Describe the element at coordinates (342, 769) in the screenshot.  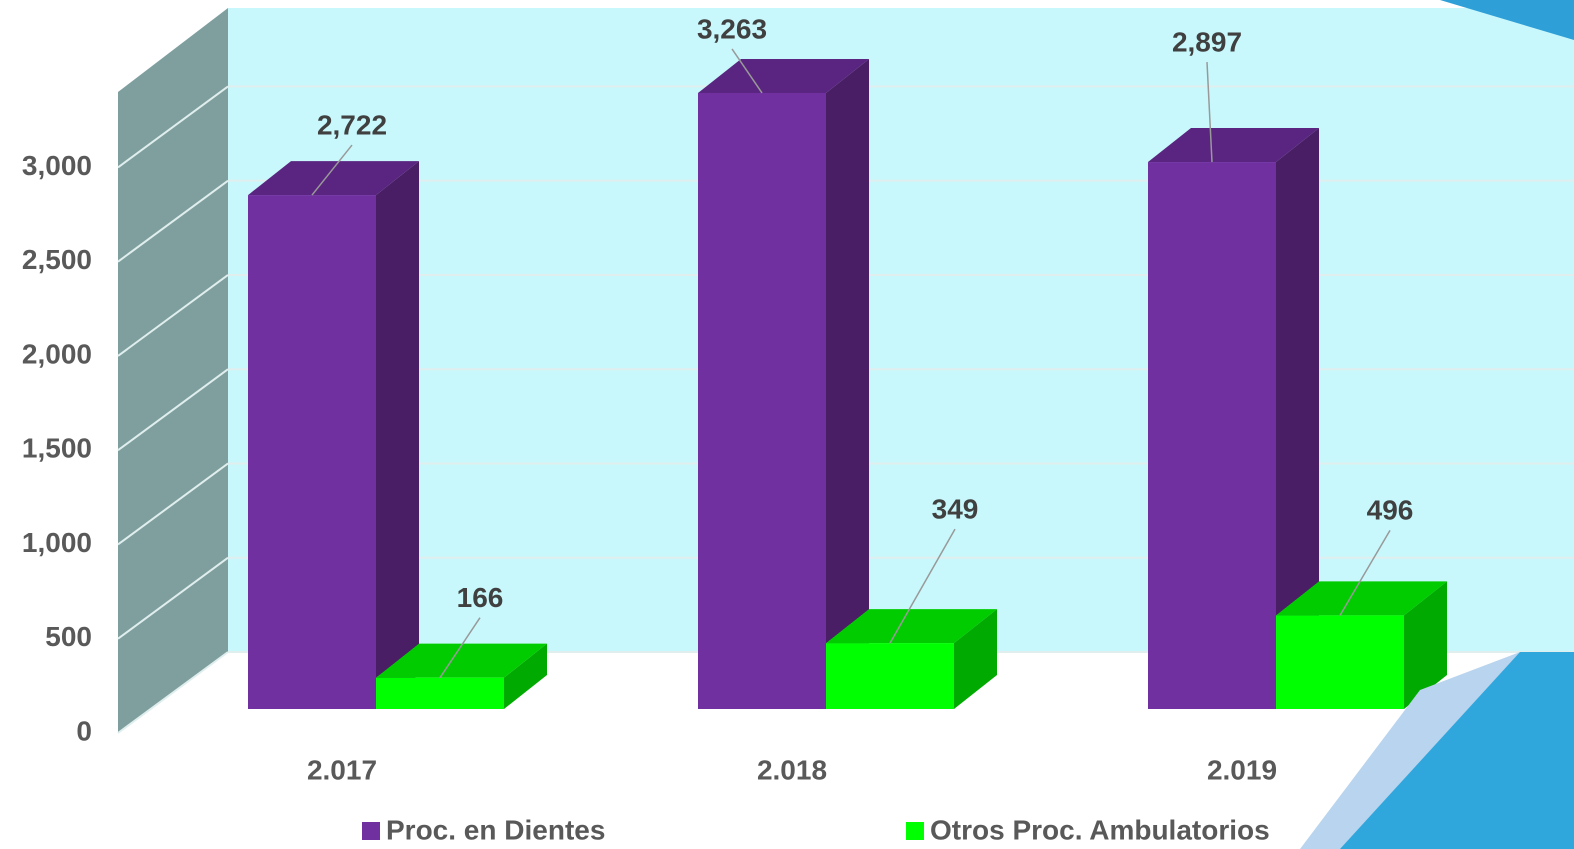
I see `x-tick-label: 2.017` at that location.